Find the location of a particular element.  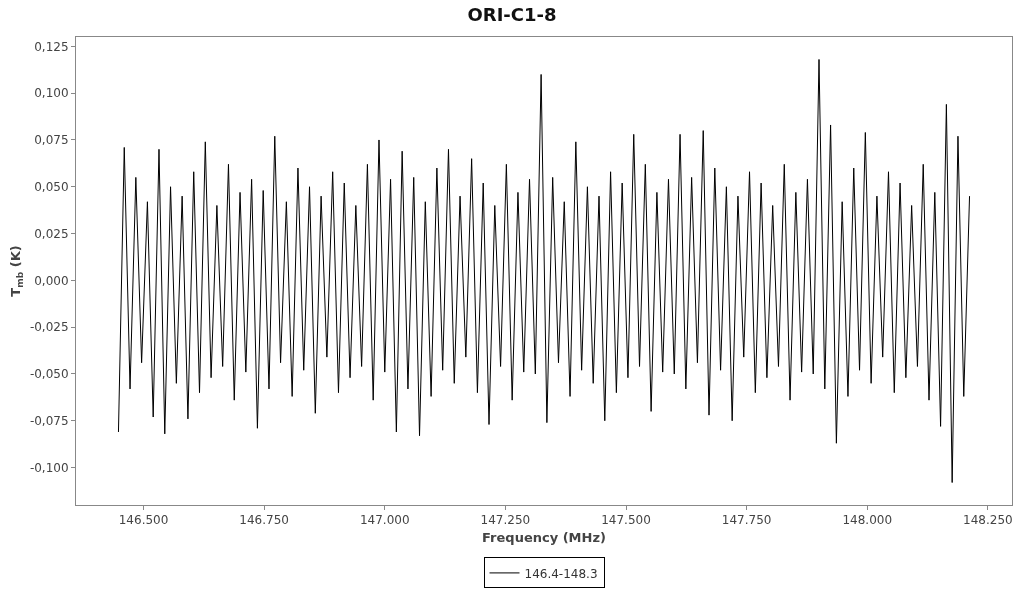

legend-label: 146.4-148.3 is located at coordinates (561, 573).